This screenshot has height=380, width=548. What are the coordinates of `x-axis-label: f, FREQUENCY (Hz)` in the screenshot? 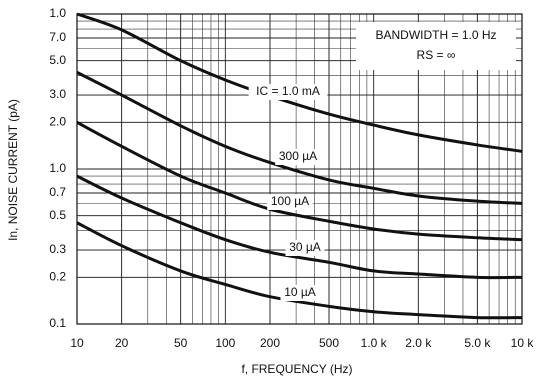 It's located at (296, 369).